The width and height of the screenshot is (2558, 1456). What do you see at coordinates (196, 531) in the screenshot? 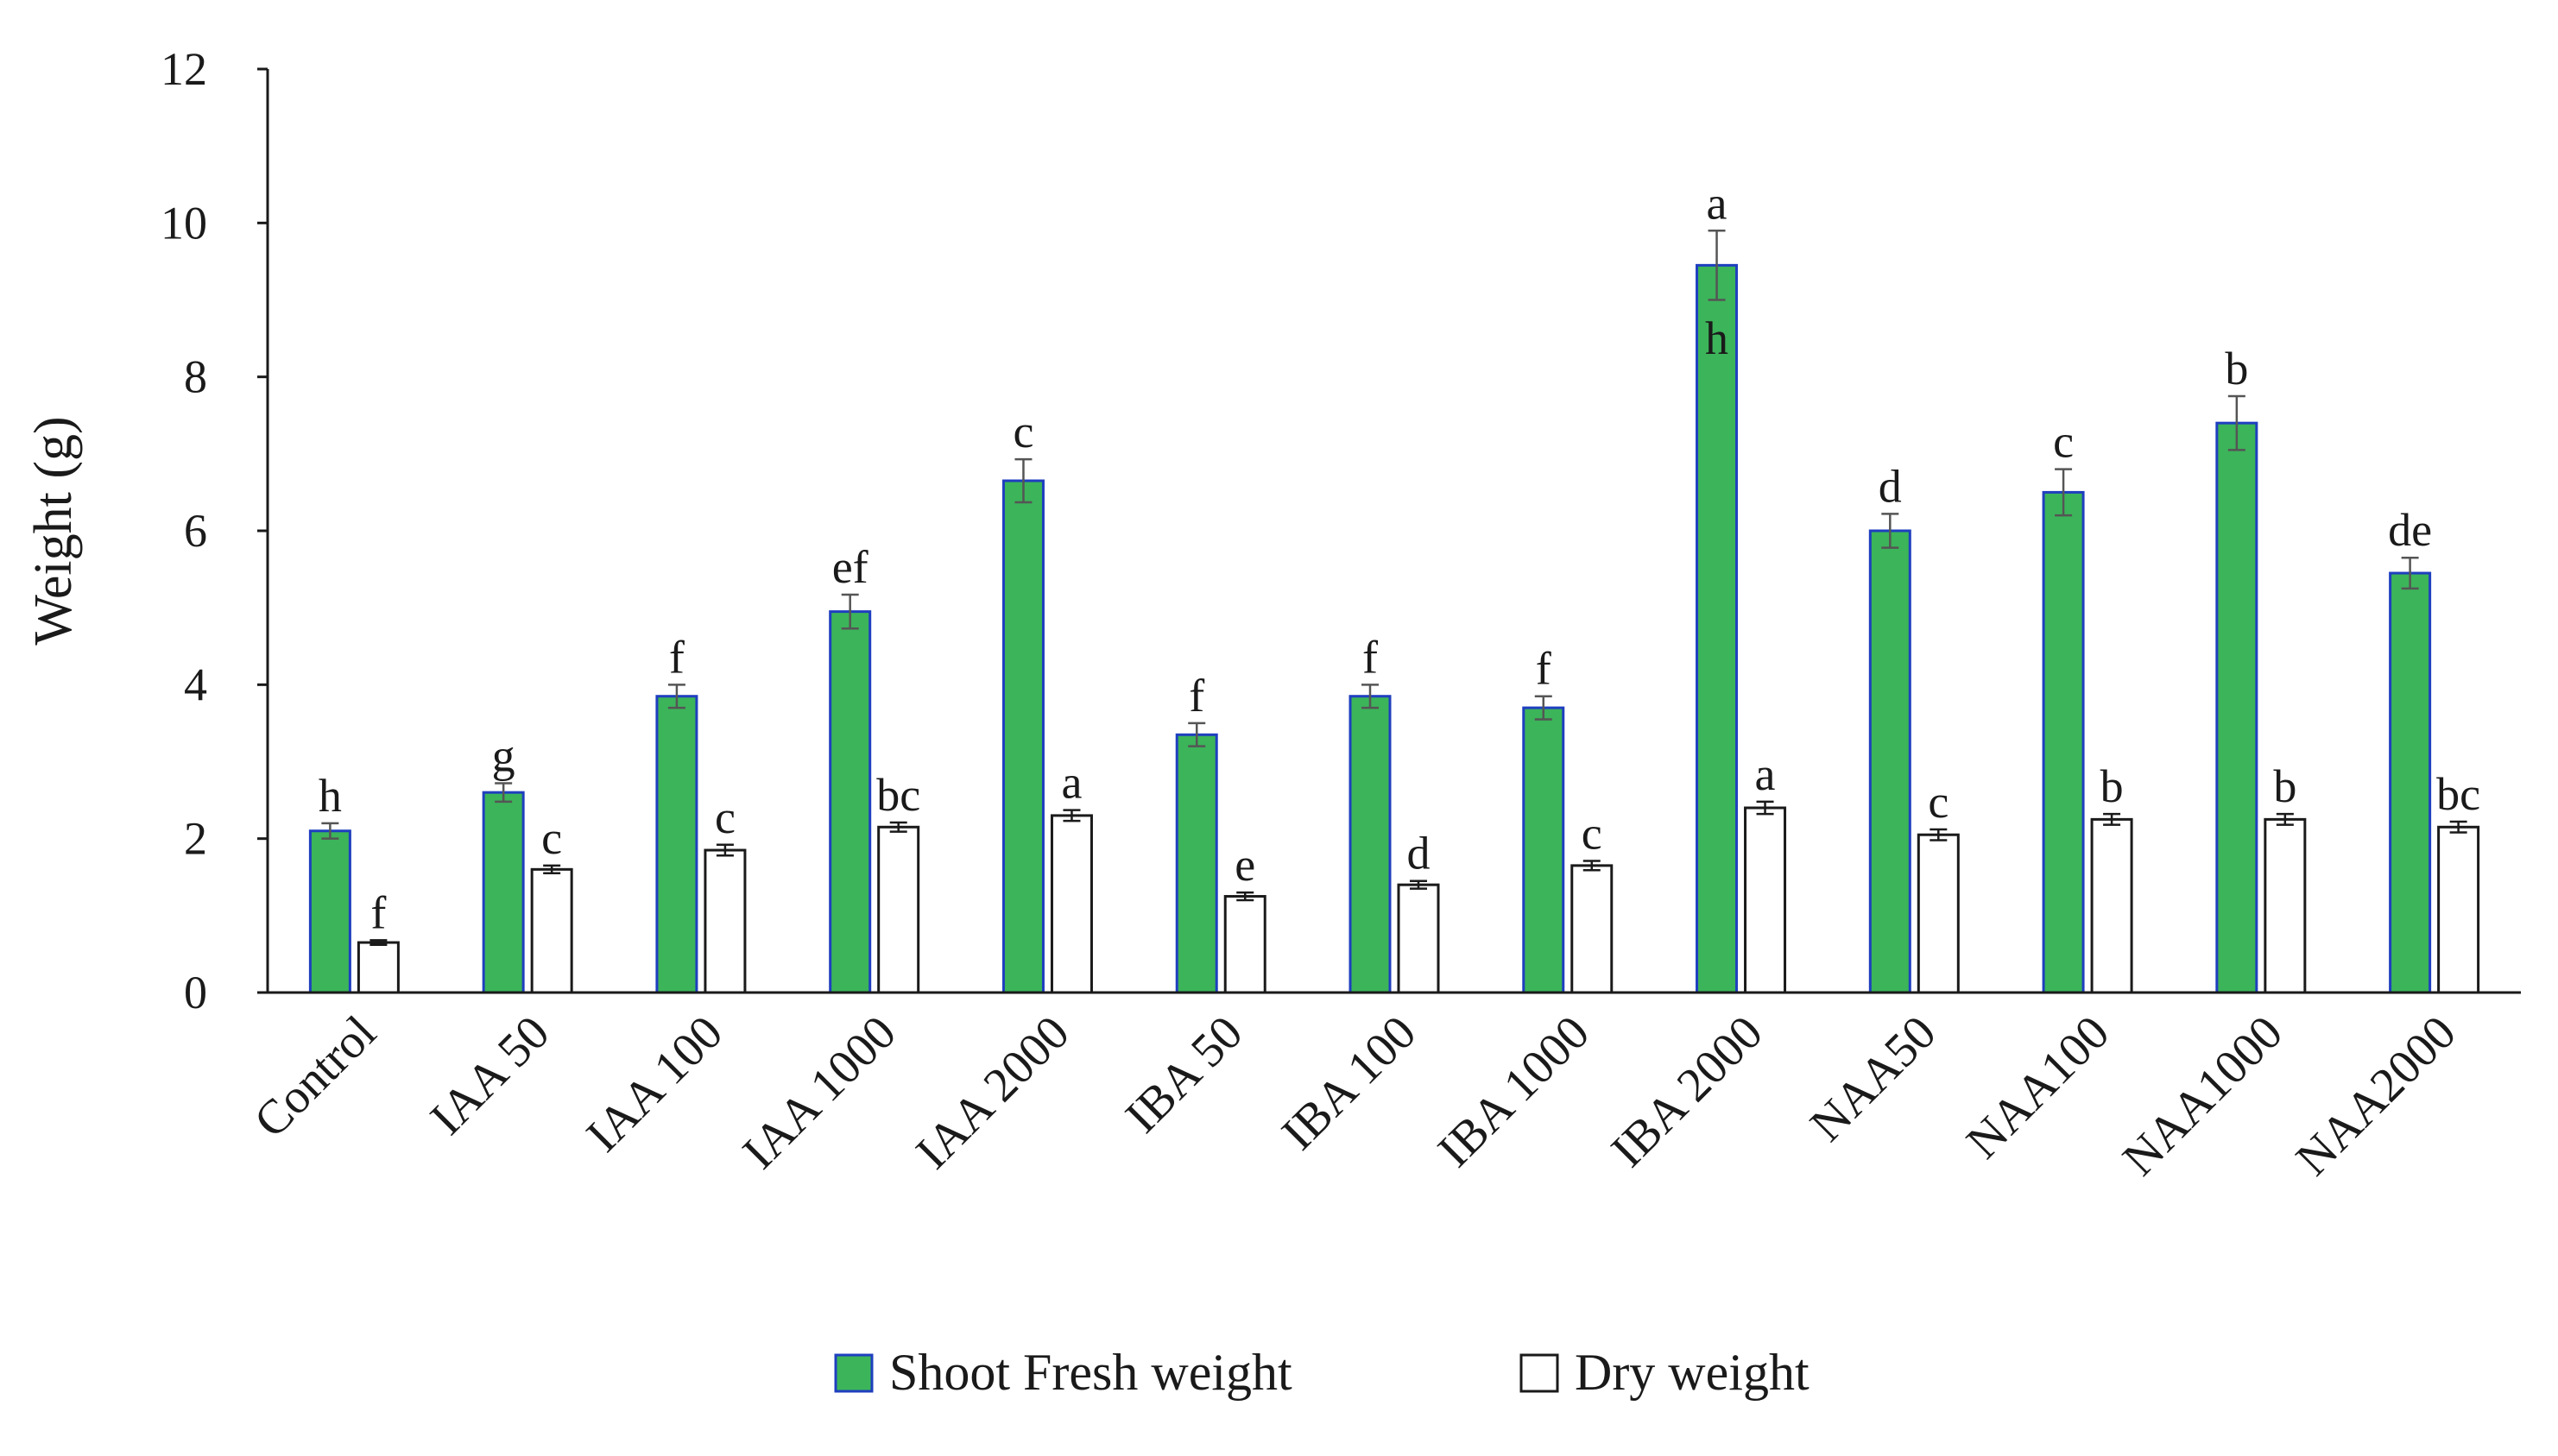
I see `y-tick-label: 6` at bounding box center [196, 531].